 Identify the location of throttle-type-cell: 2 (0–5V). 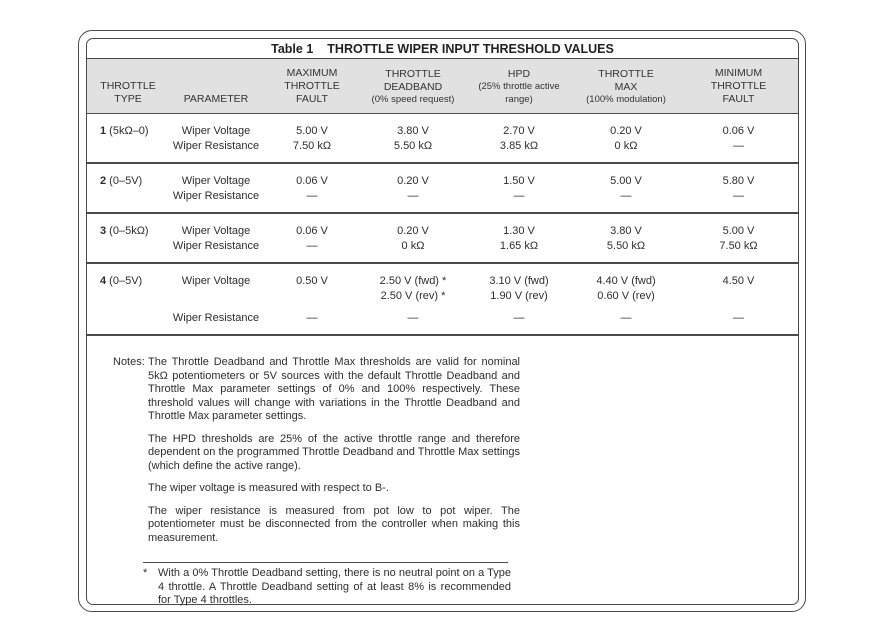
(121, 181).